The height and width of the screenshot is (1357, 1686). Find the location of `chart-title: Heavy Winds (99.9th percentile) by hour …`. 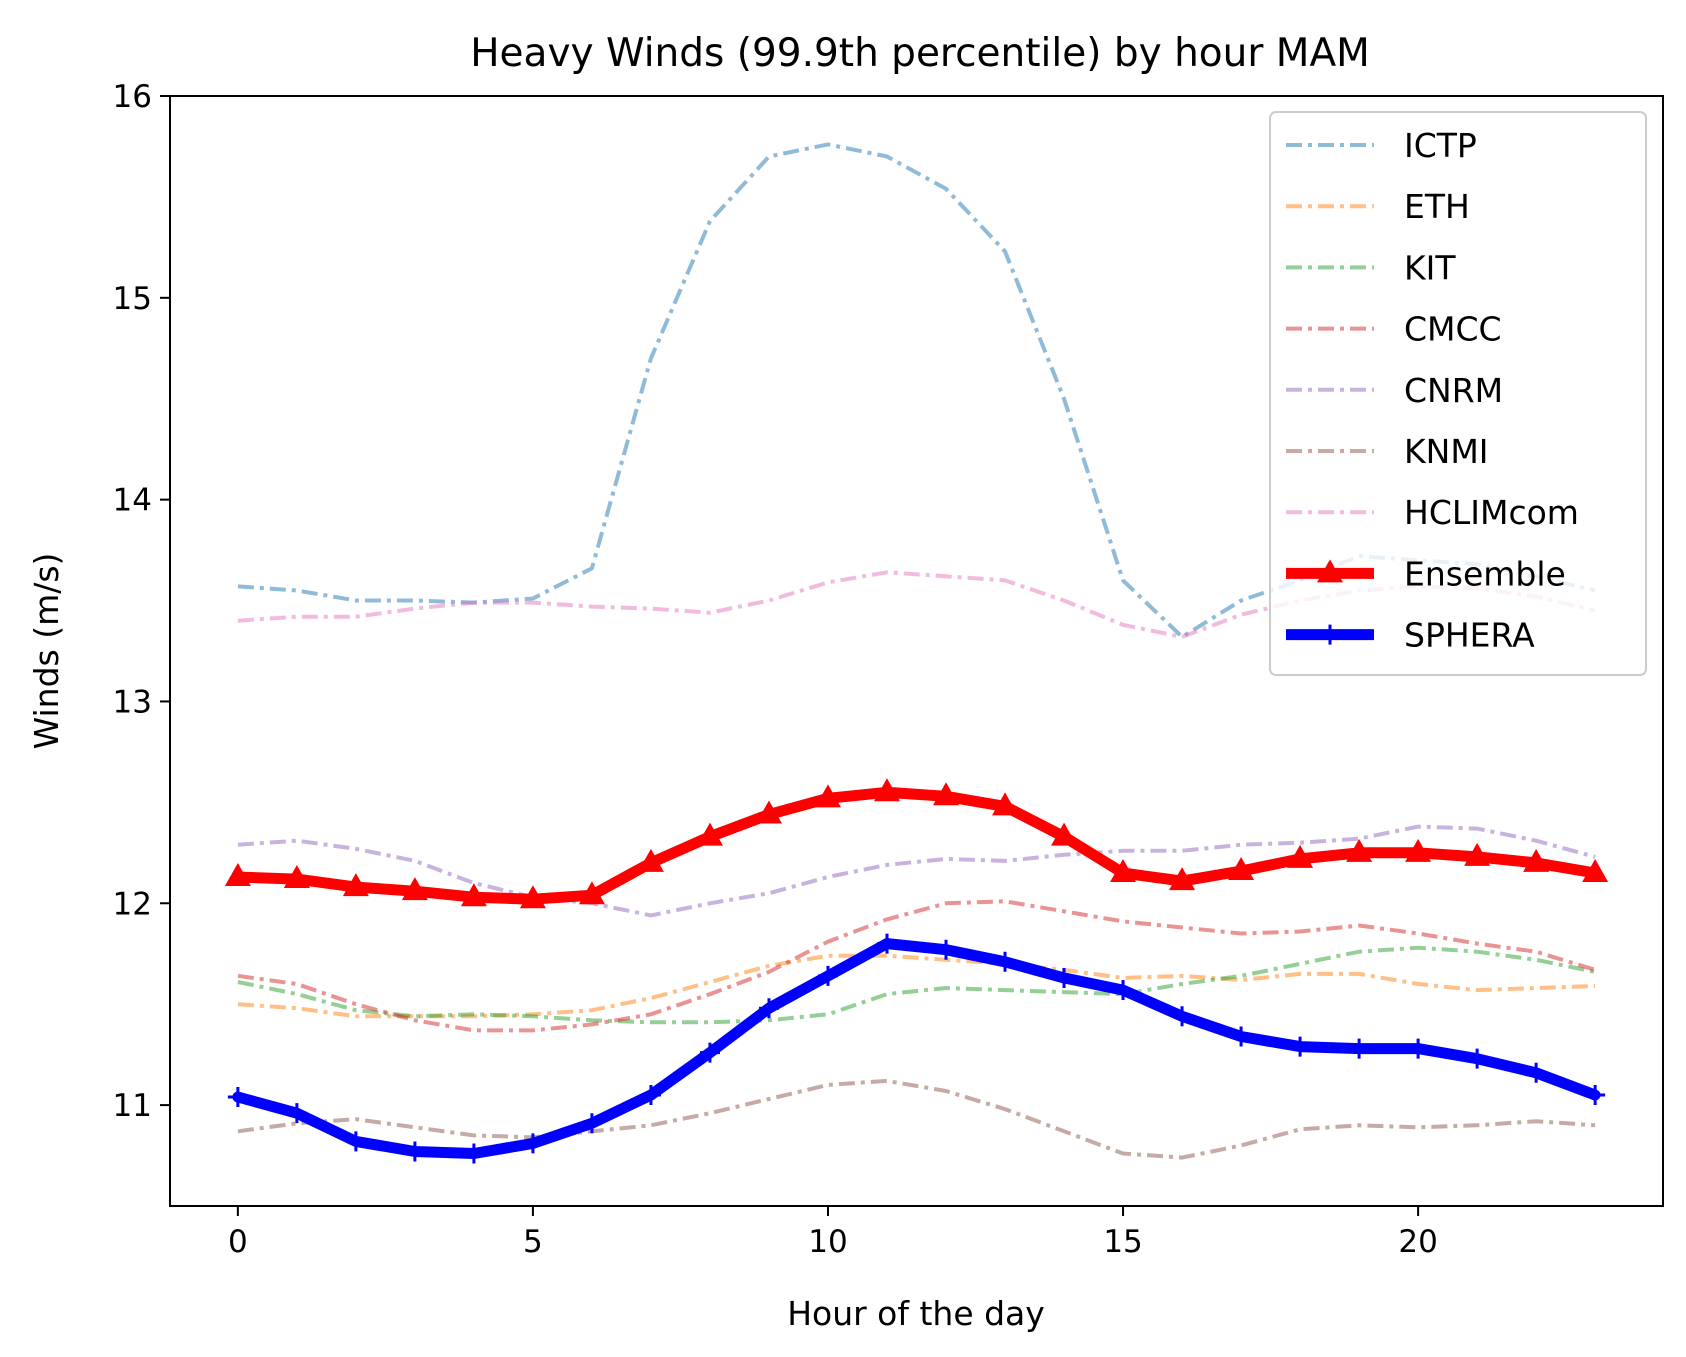

chart-title: Heavy Winds (99.9th percentile) by hour … is located at coordinates (920, 53).